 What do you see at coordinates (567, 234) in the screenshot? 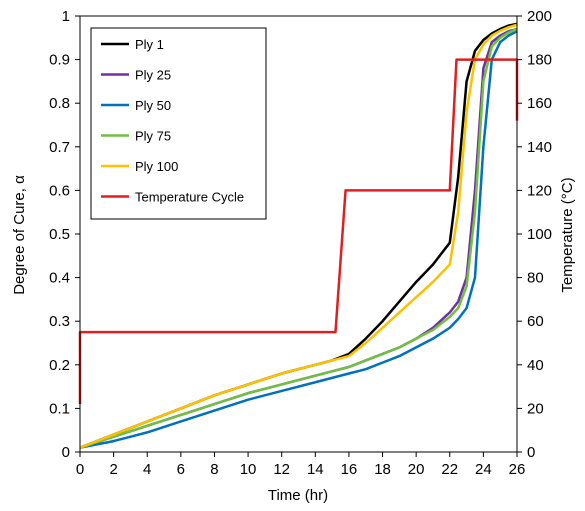
I see `y2-axis-title: Temperature (°C)` at bounding box center [567, 234].